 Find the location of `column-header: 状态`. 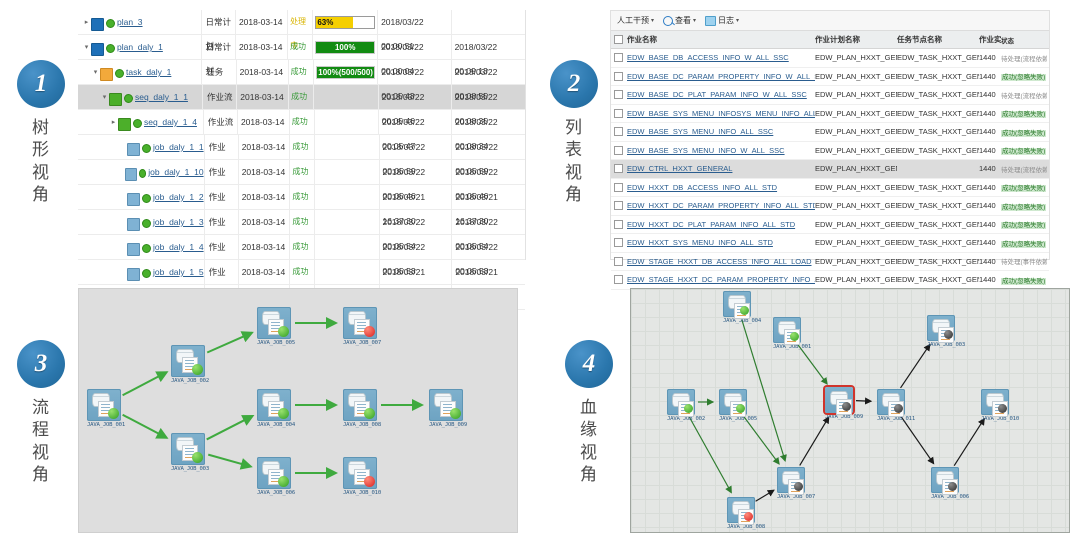

column-header: 状态 is located at coordinates (1007, 41).